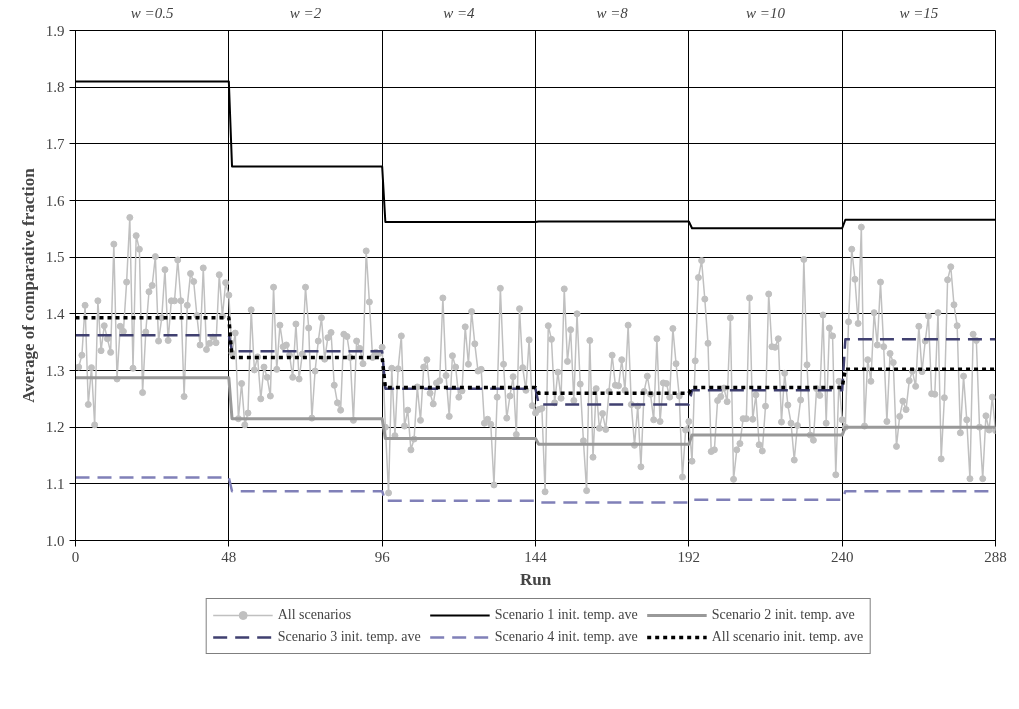 This screenshot has width=1019, height=709. I want to click on y-axis-title: Average of comparative fraction, so click(28, 285).